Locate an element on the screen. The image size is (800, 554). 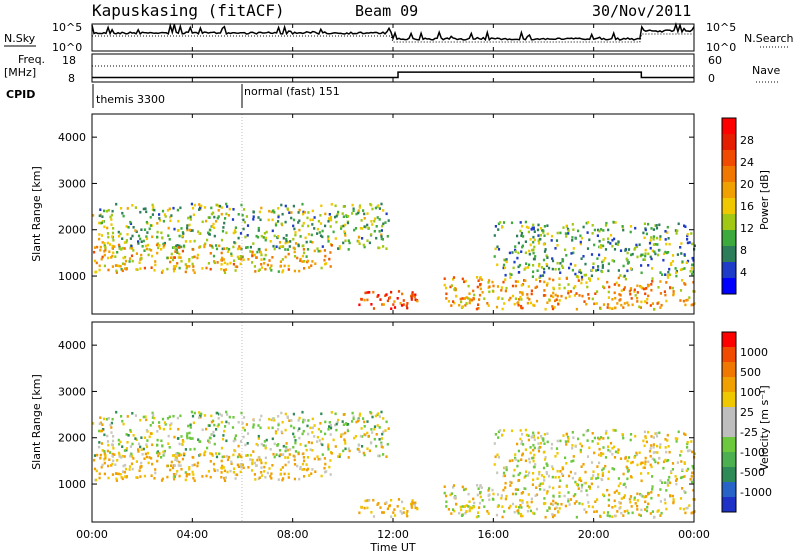
velocity-colorbar-frame is located at coordinates (729, 422).